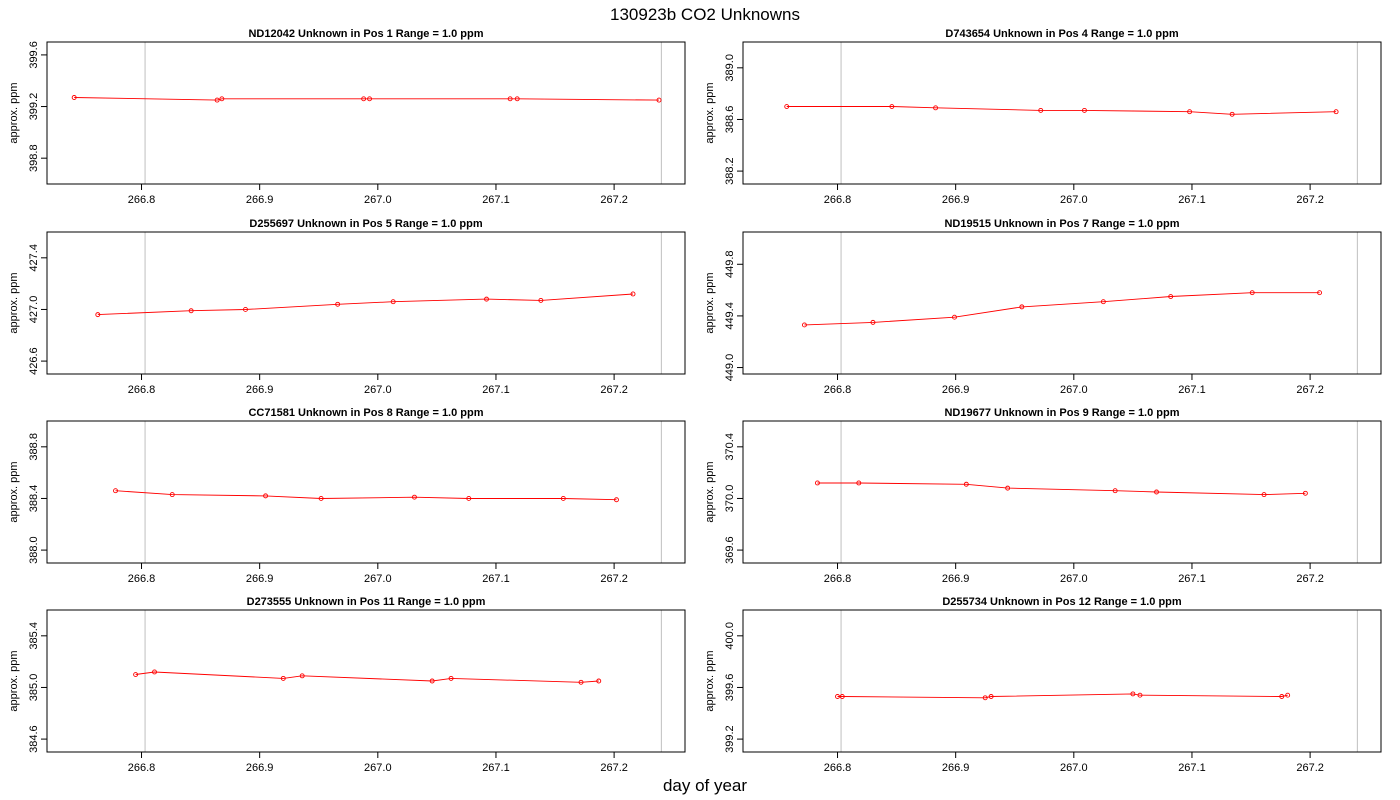  I want to click on y-tick-label: 398.8, so click(34, 158).